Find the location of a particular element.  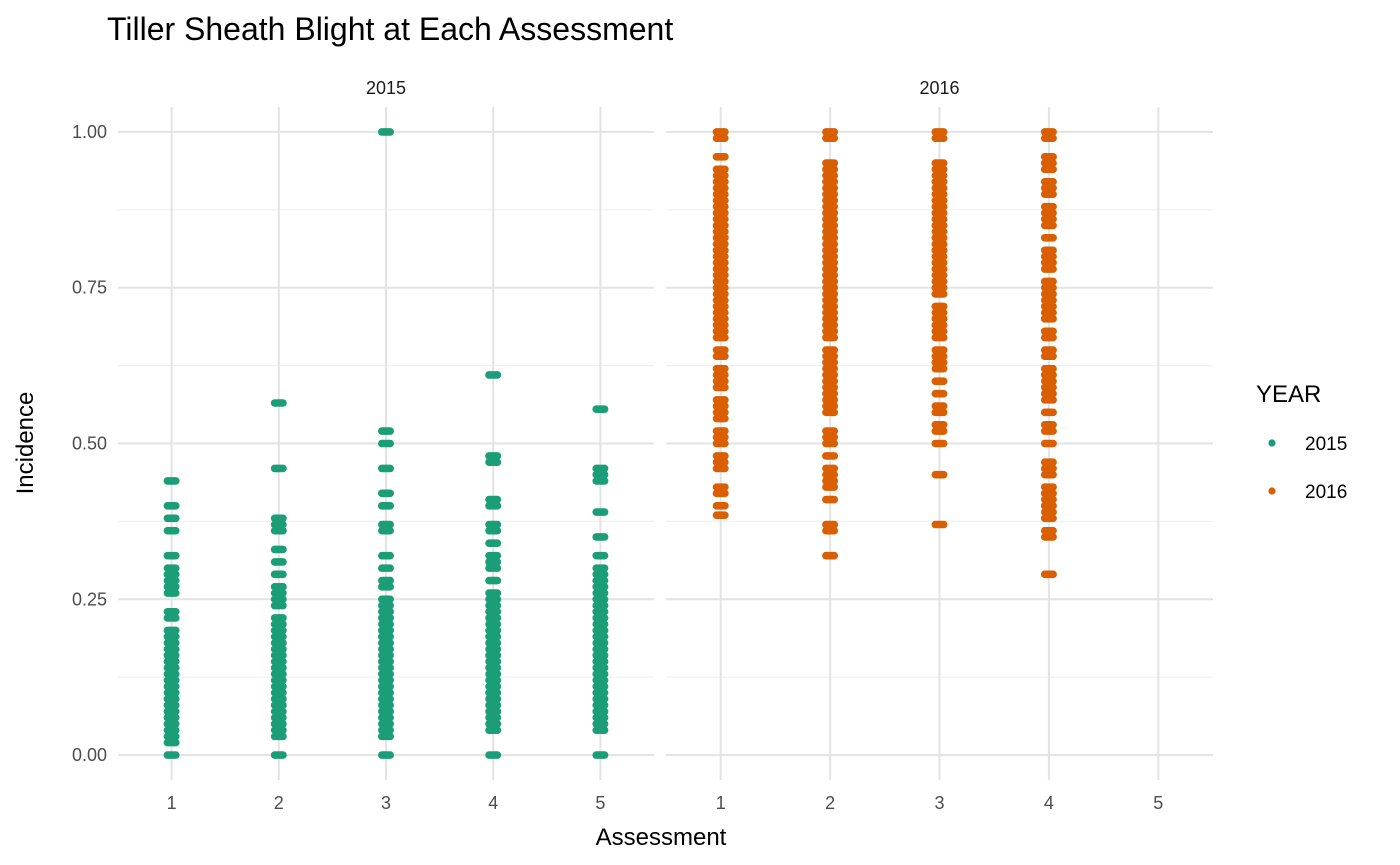

y-axis-title: Incidence is located at coordinates (25, 443).